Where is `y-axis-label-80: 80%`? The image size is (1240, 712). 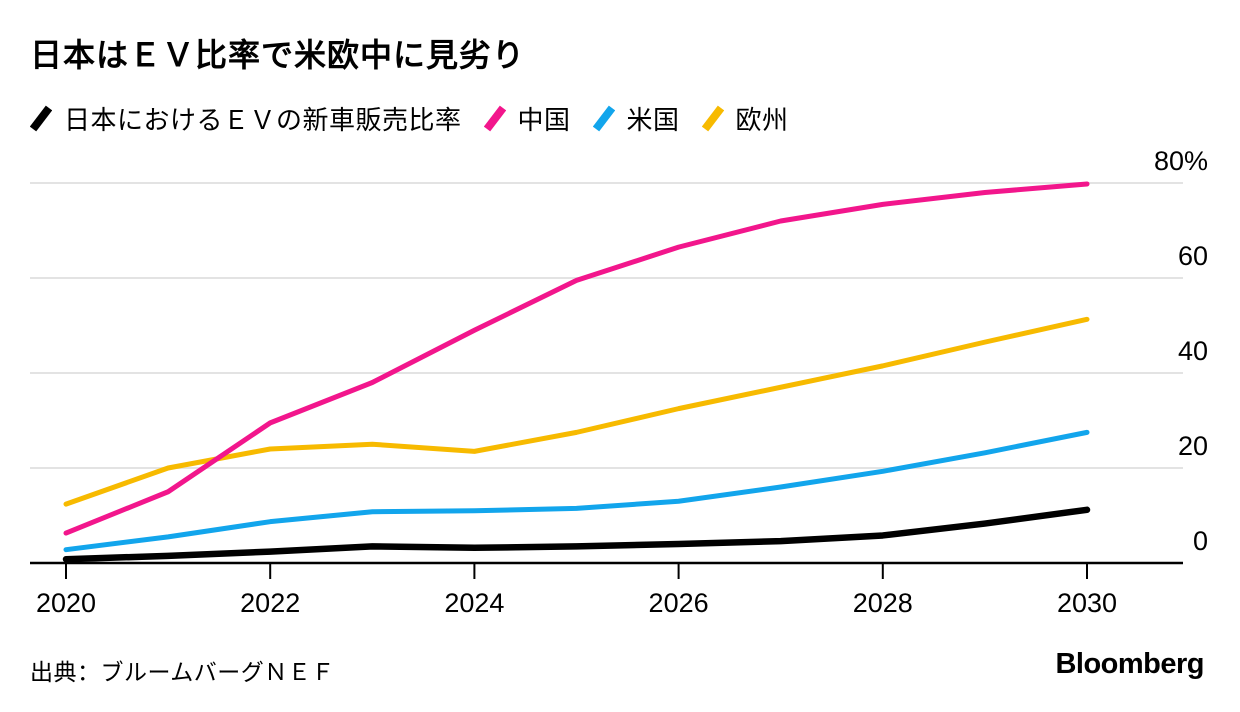
y-axis-label-80: 80% is located at coordinates (1181, 161).